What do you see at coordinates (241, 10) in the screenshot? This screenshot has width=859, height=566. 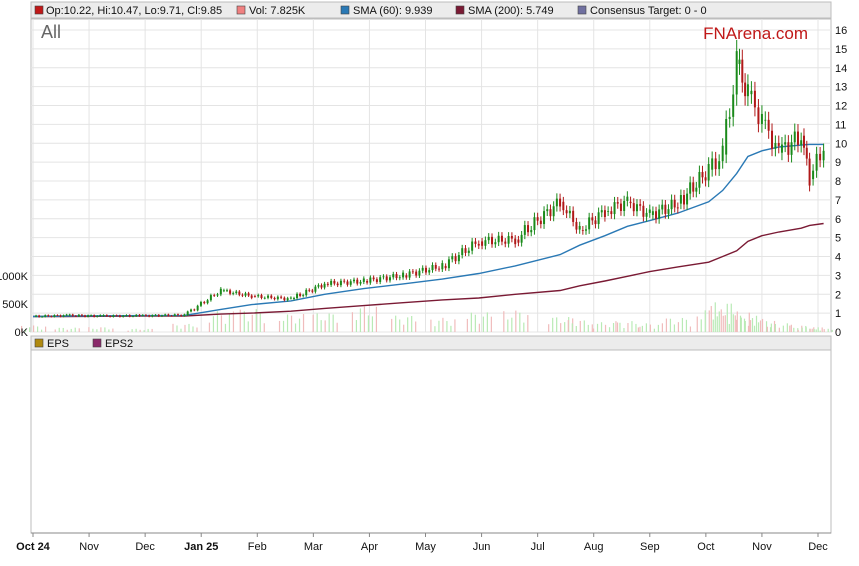 I see `vol-swatch` at bounding box center [241, 10].